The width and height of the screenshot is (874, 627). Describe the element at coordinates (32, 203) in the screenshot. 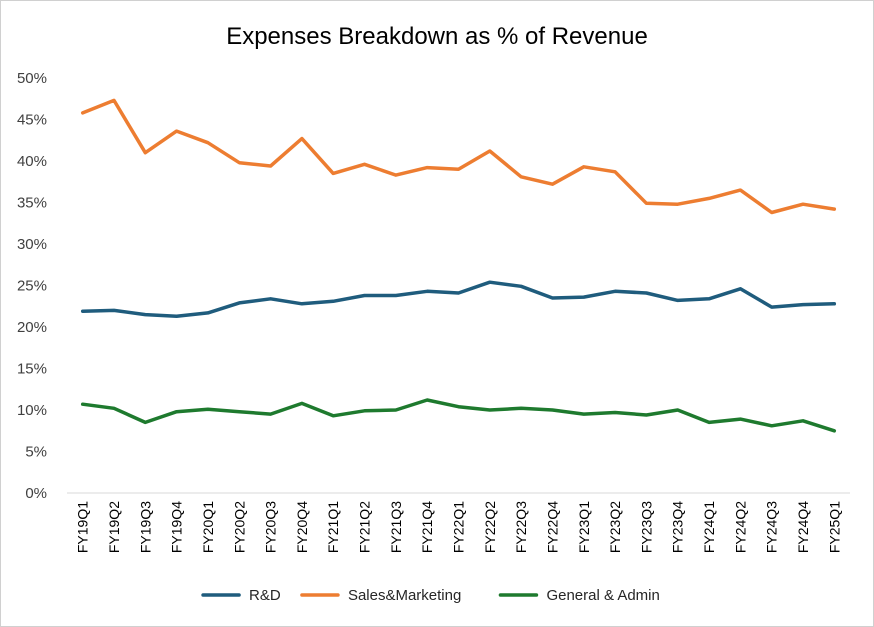

I see `y-tick-label: 35%` at that location.